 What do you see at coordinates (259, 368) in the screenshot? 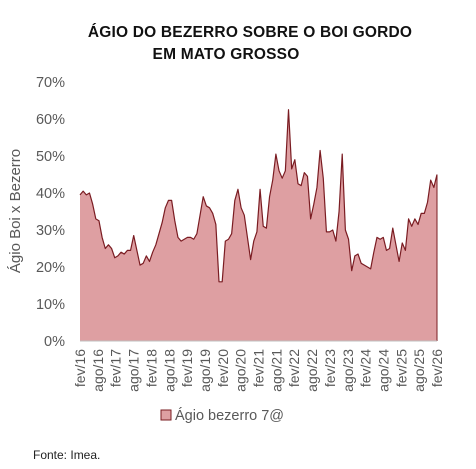
I see `x-tick-label: fev/21` at bounding box center [259, 368].